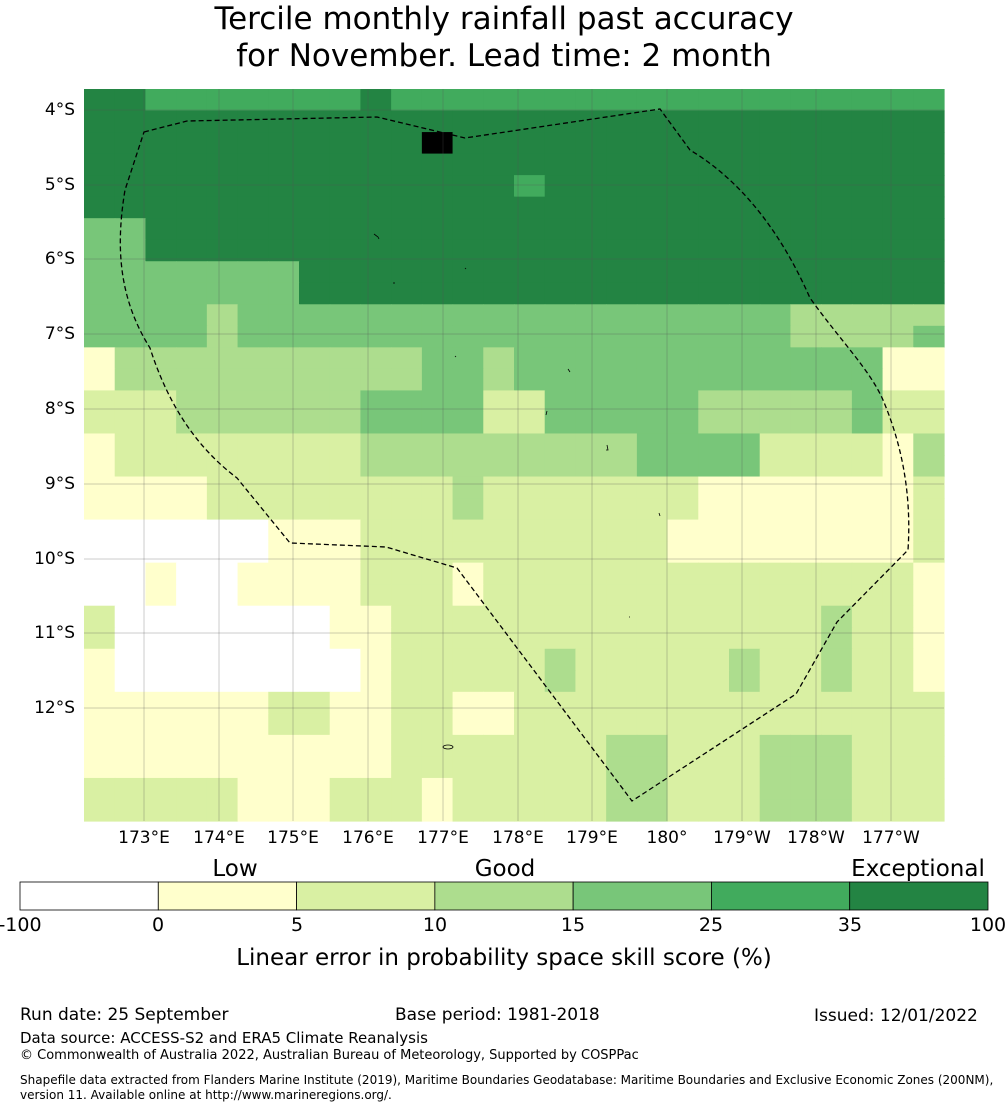 The image size is (1008, 1110). Describe the element at coordinates (54, 633) in the screenshot. I see `lat-label: 11°S` at that location.